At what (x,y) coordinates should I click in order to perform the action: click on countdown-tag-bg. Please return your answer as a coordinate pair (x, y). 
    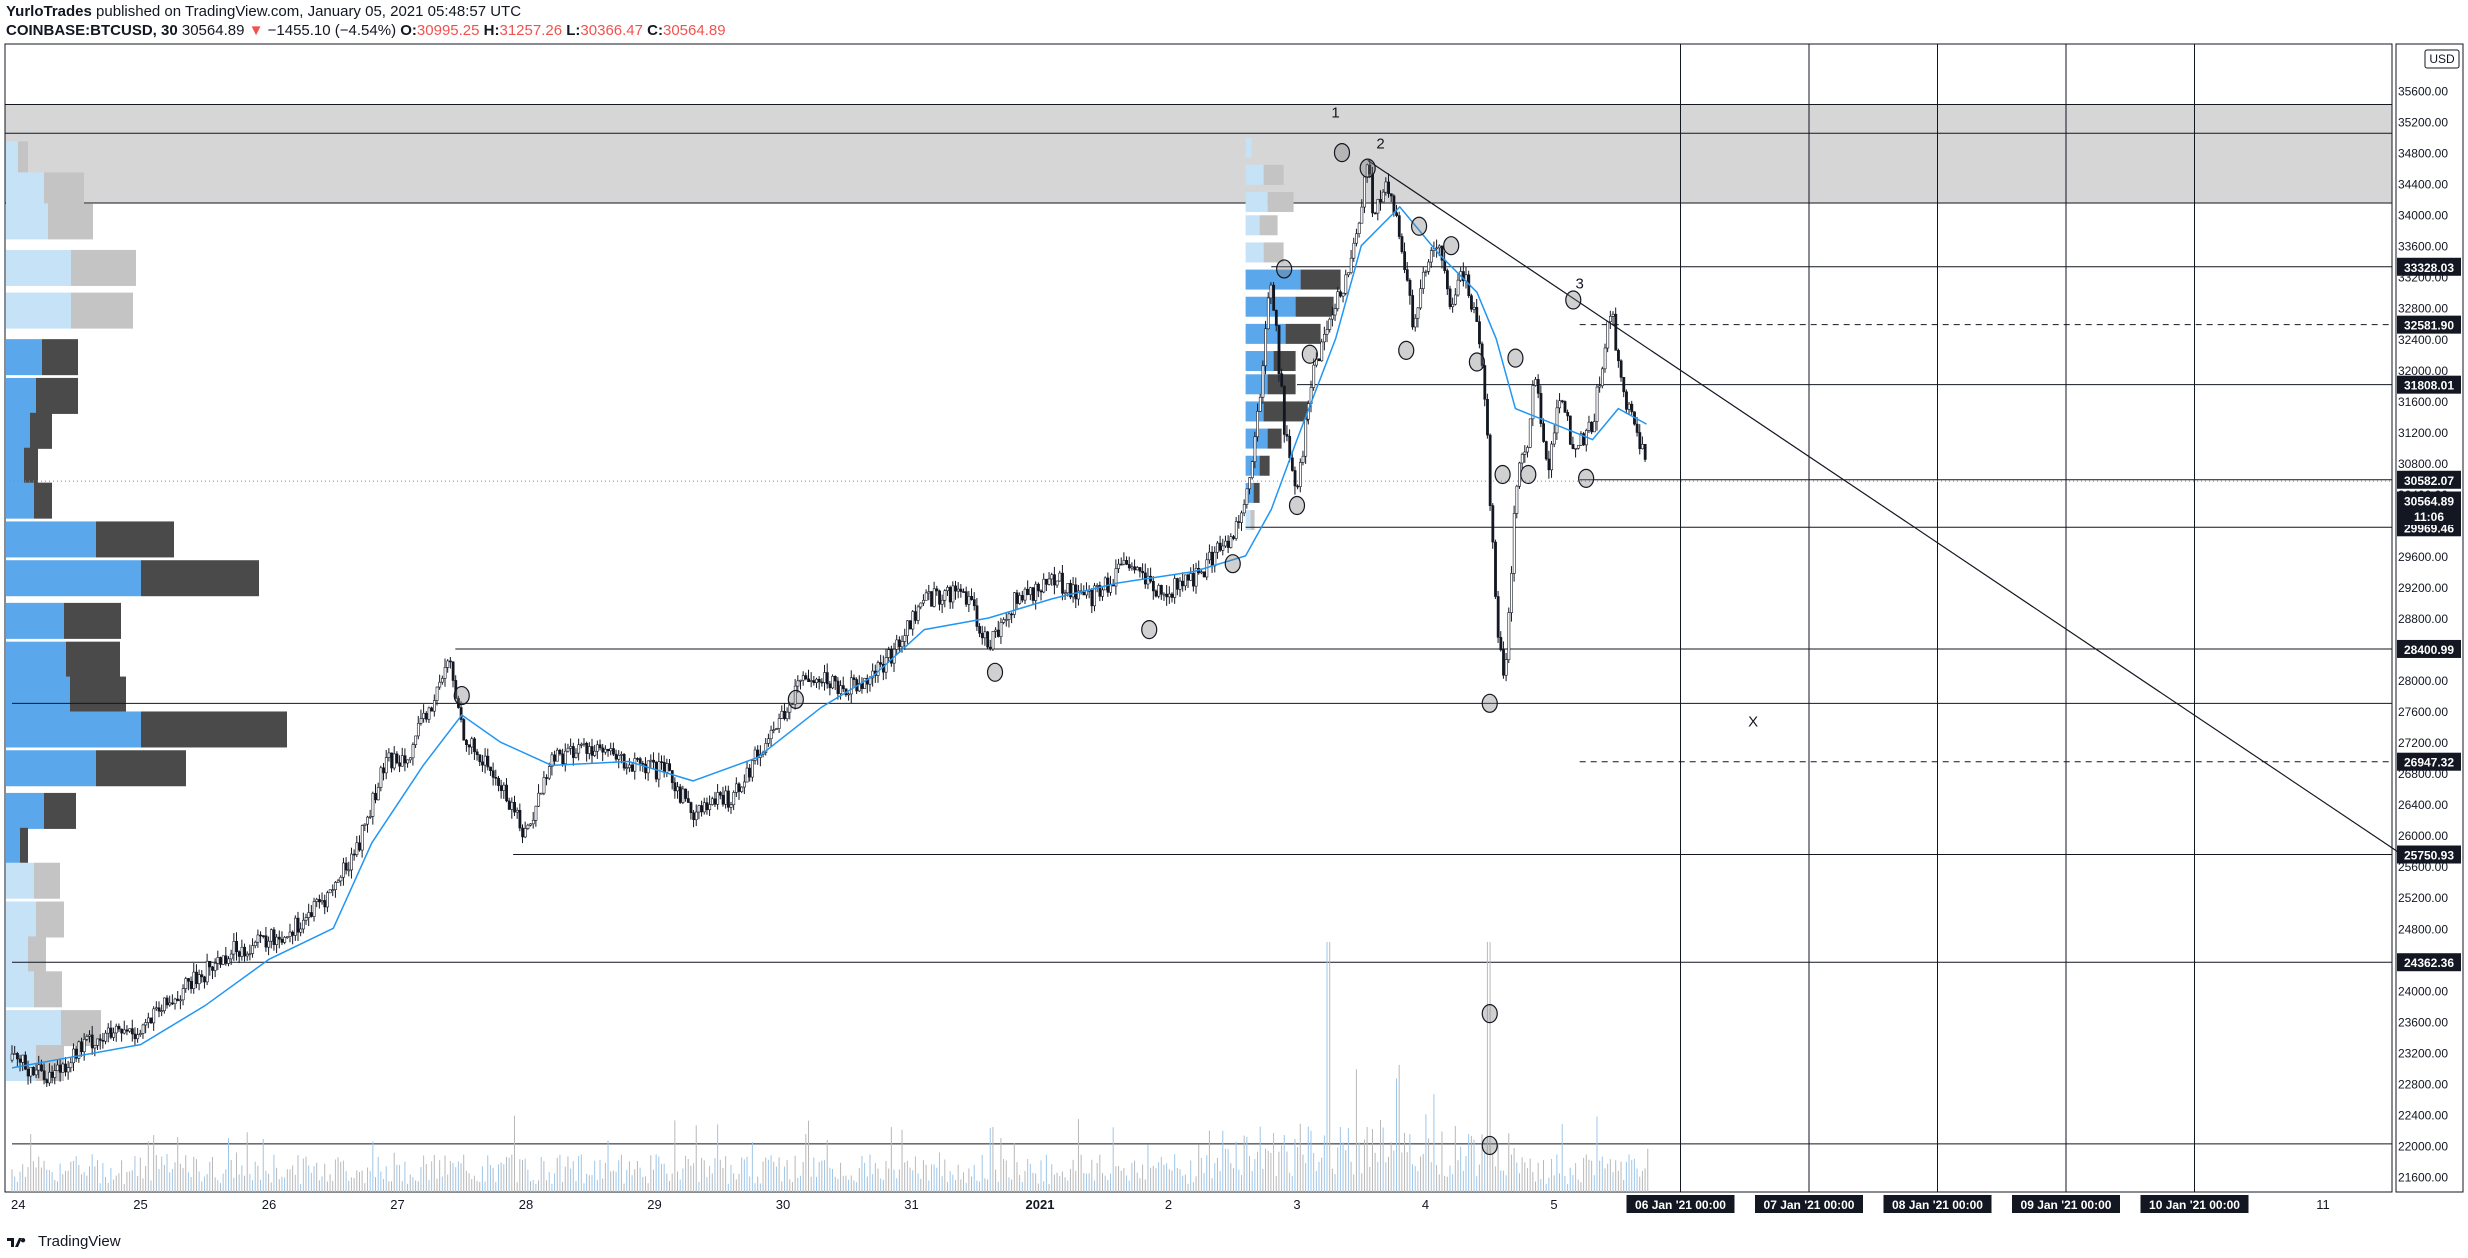
    Looking at the image, I should click on (2429, 516).